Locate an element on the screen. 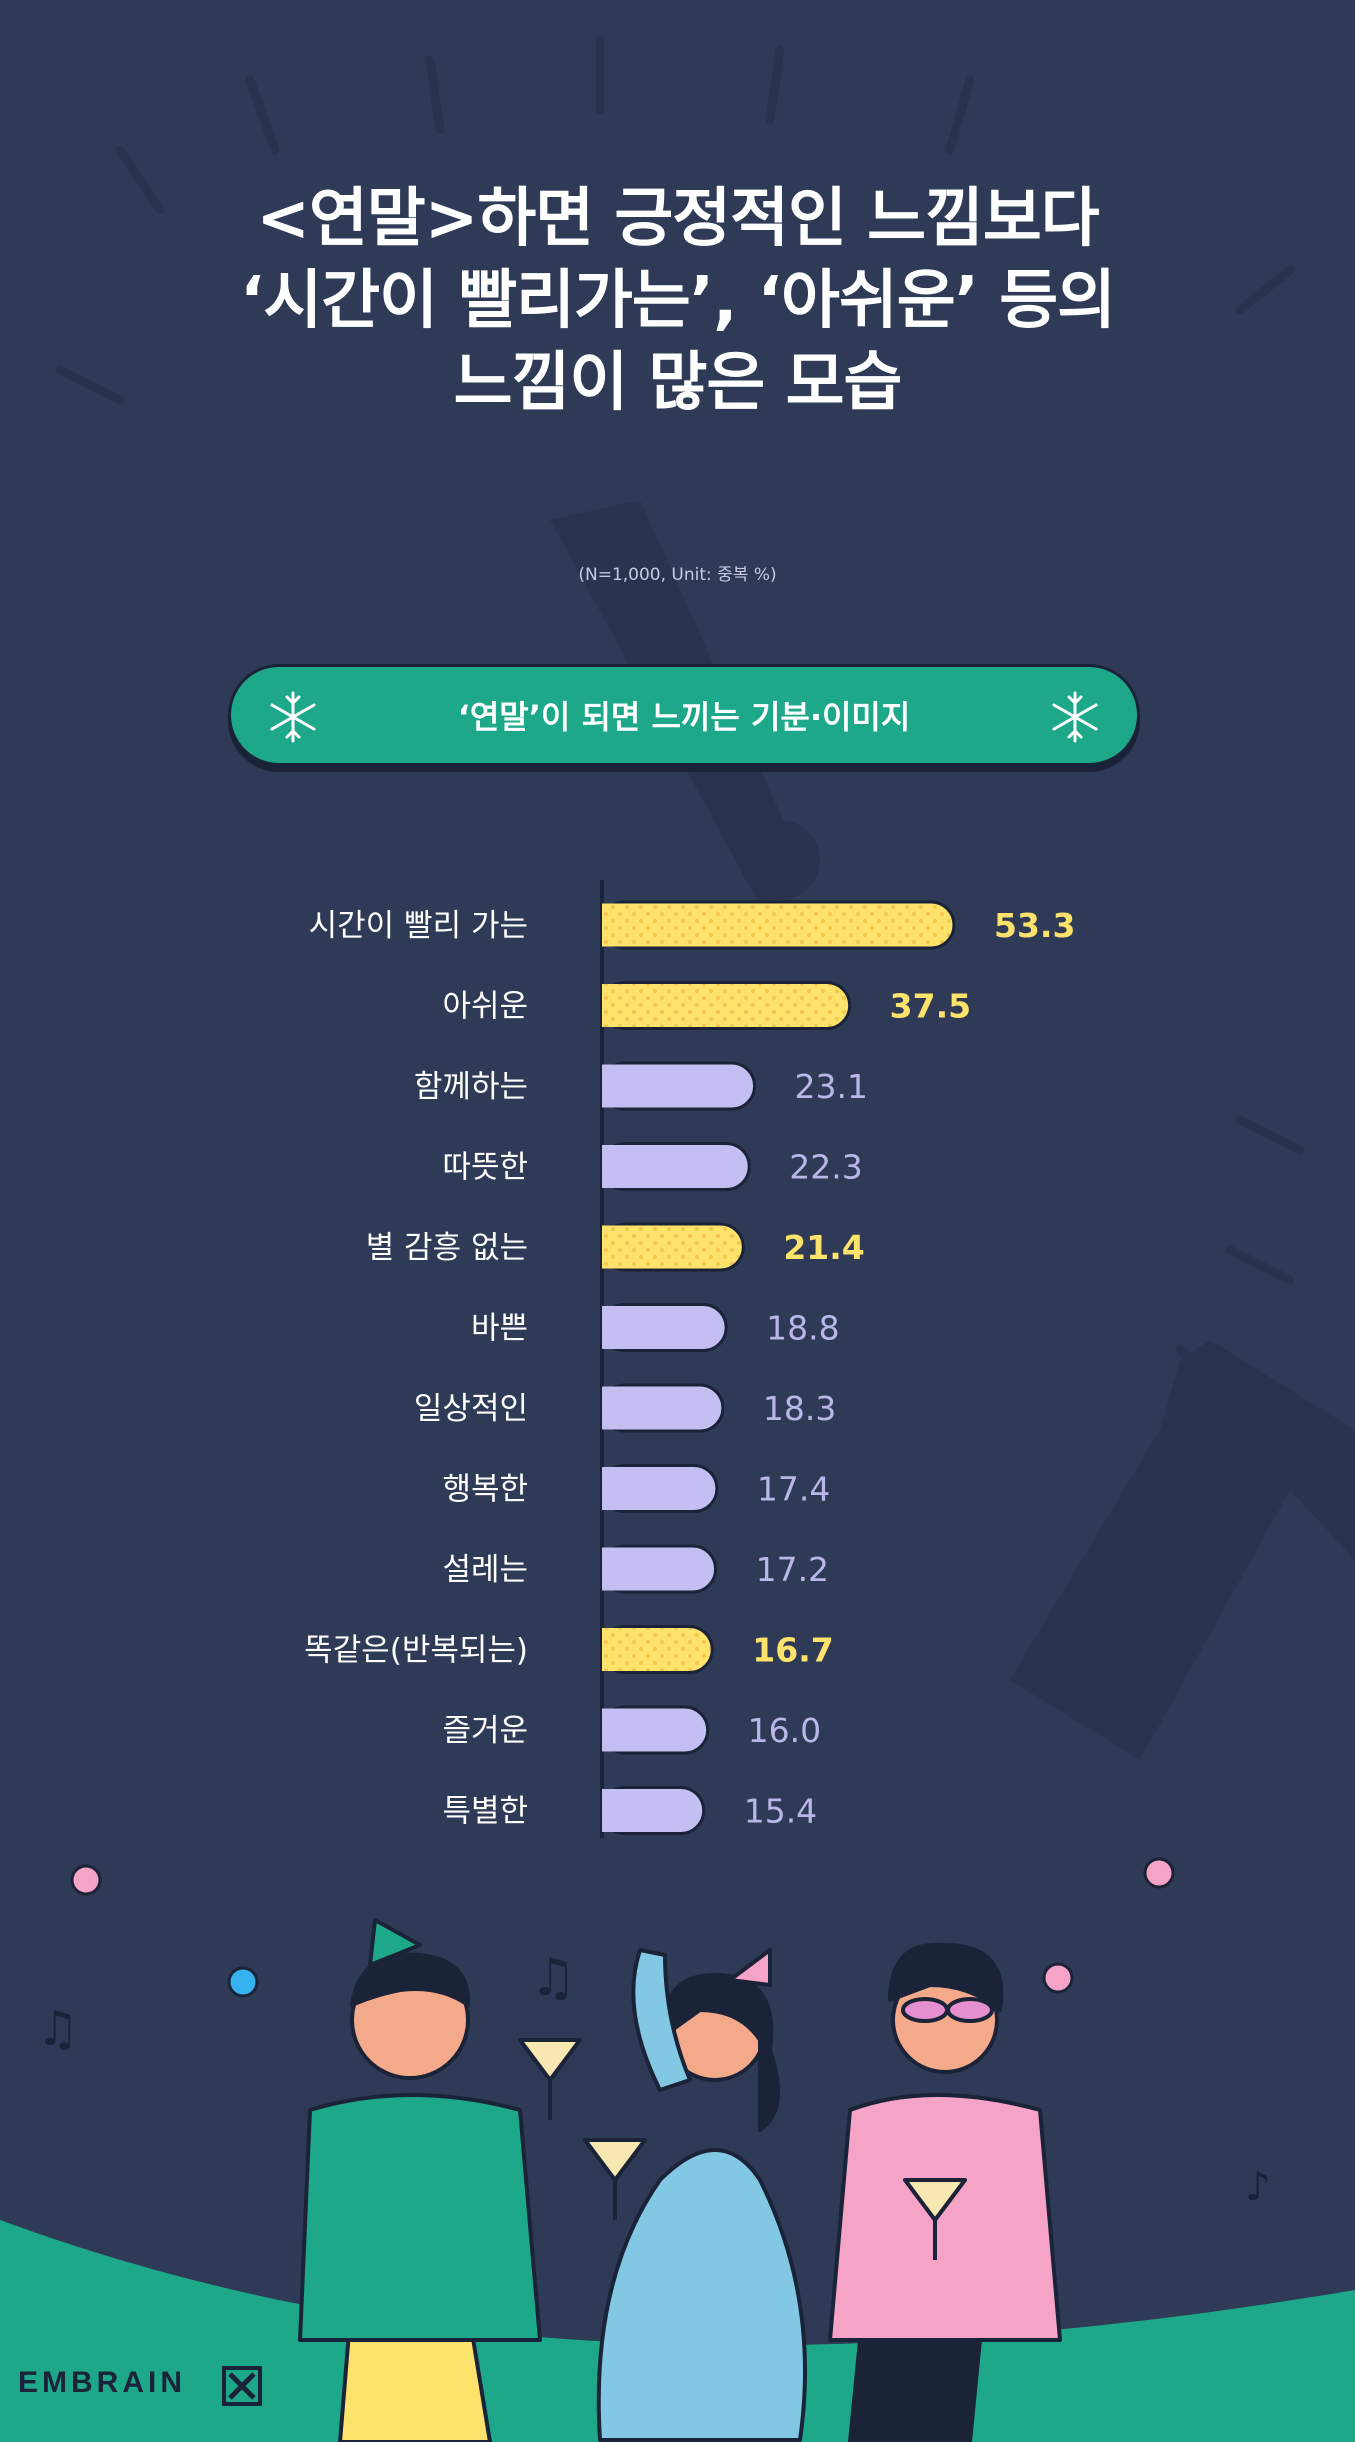 This screenshot has height=2442, width=1355. party-decorations: ♫ ♫ ♪ is located at coordinates (653, 2033).